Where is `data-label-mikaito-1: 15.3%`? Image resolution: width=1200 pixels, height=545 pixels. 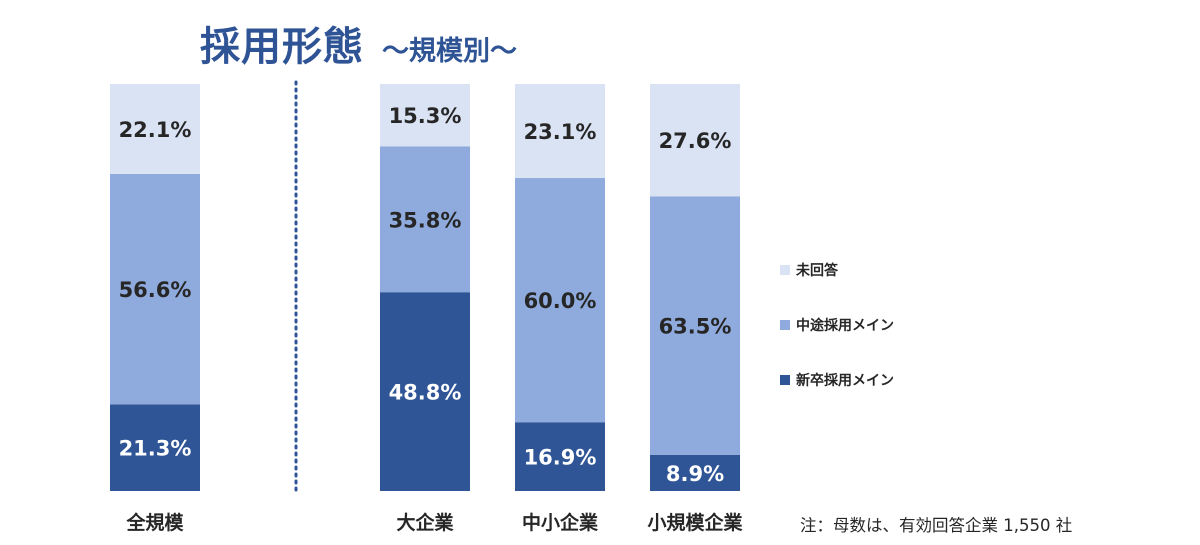
data-label-mikaito-1: 15.3% is located at coordinates (425, 116).